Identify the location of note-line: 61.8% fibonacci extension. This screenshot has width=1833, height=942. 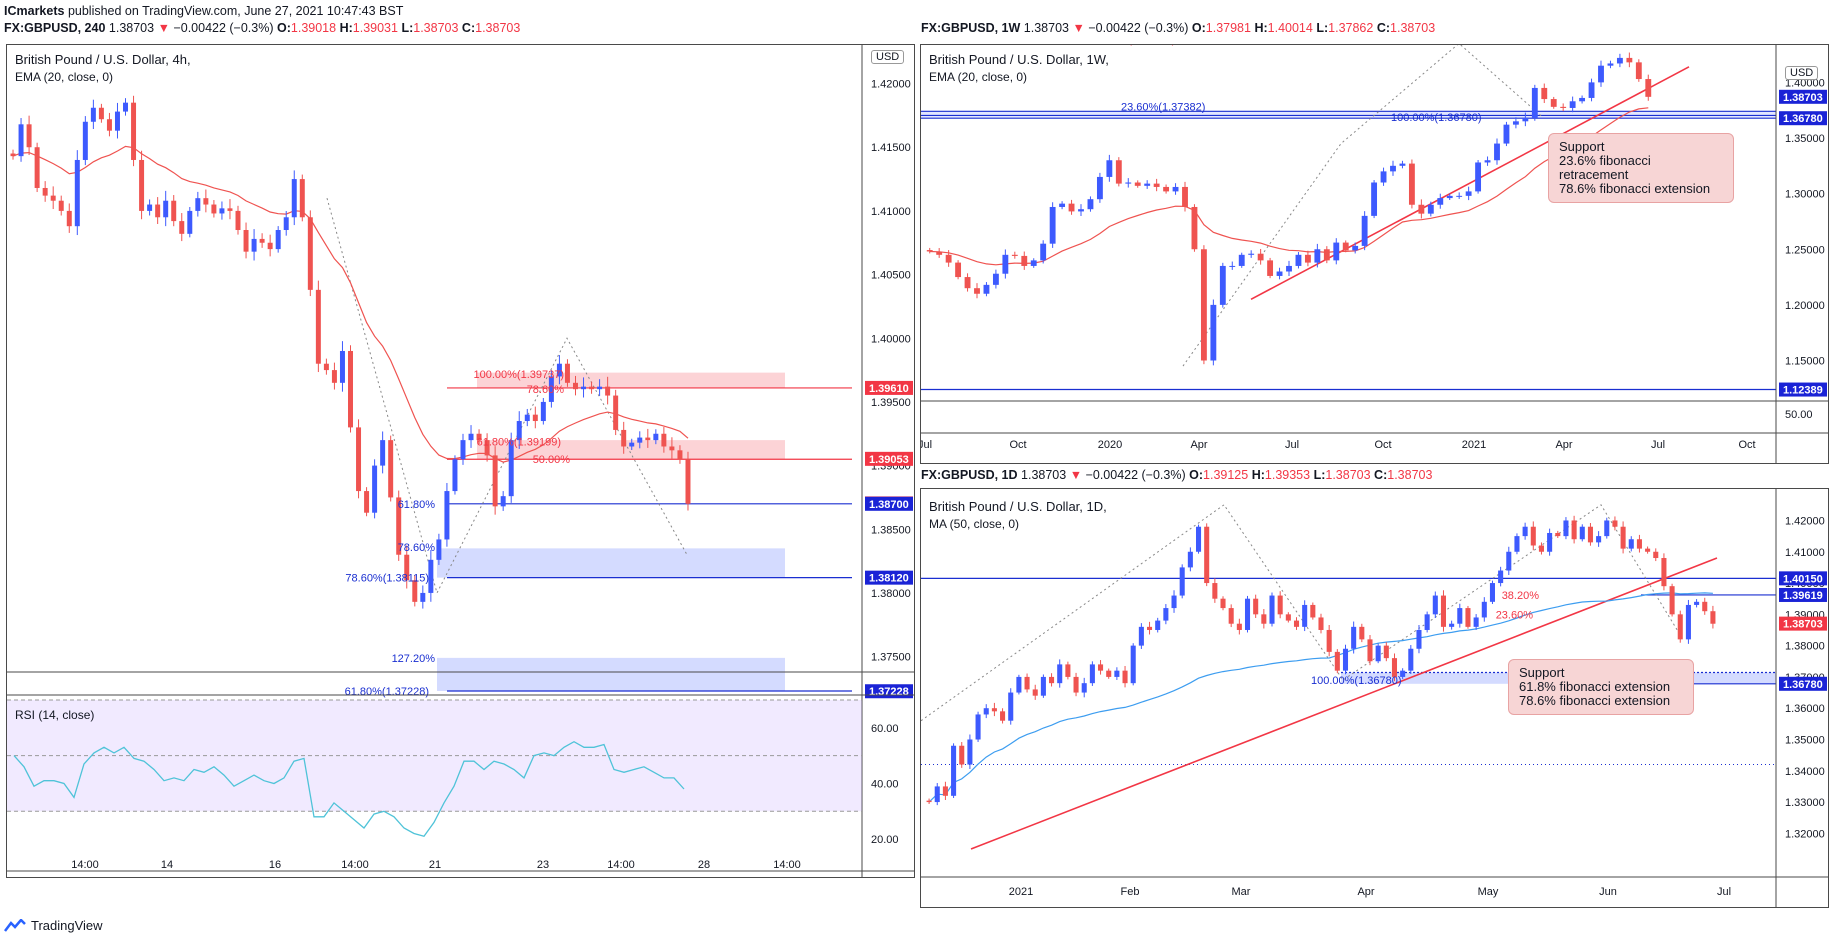
(1595, 686).